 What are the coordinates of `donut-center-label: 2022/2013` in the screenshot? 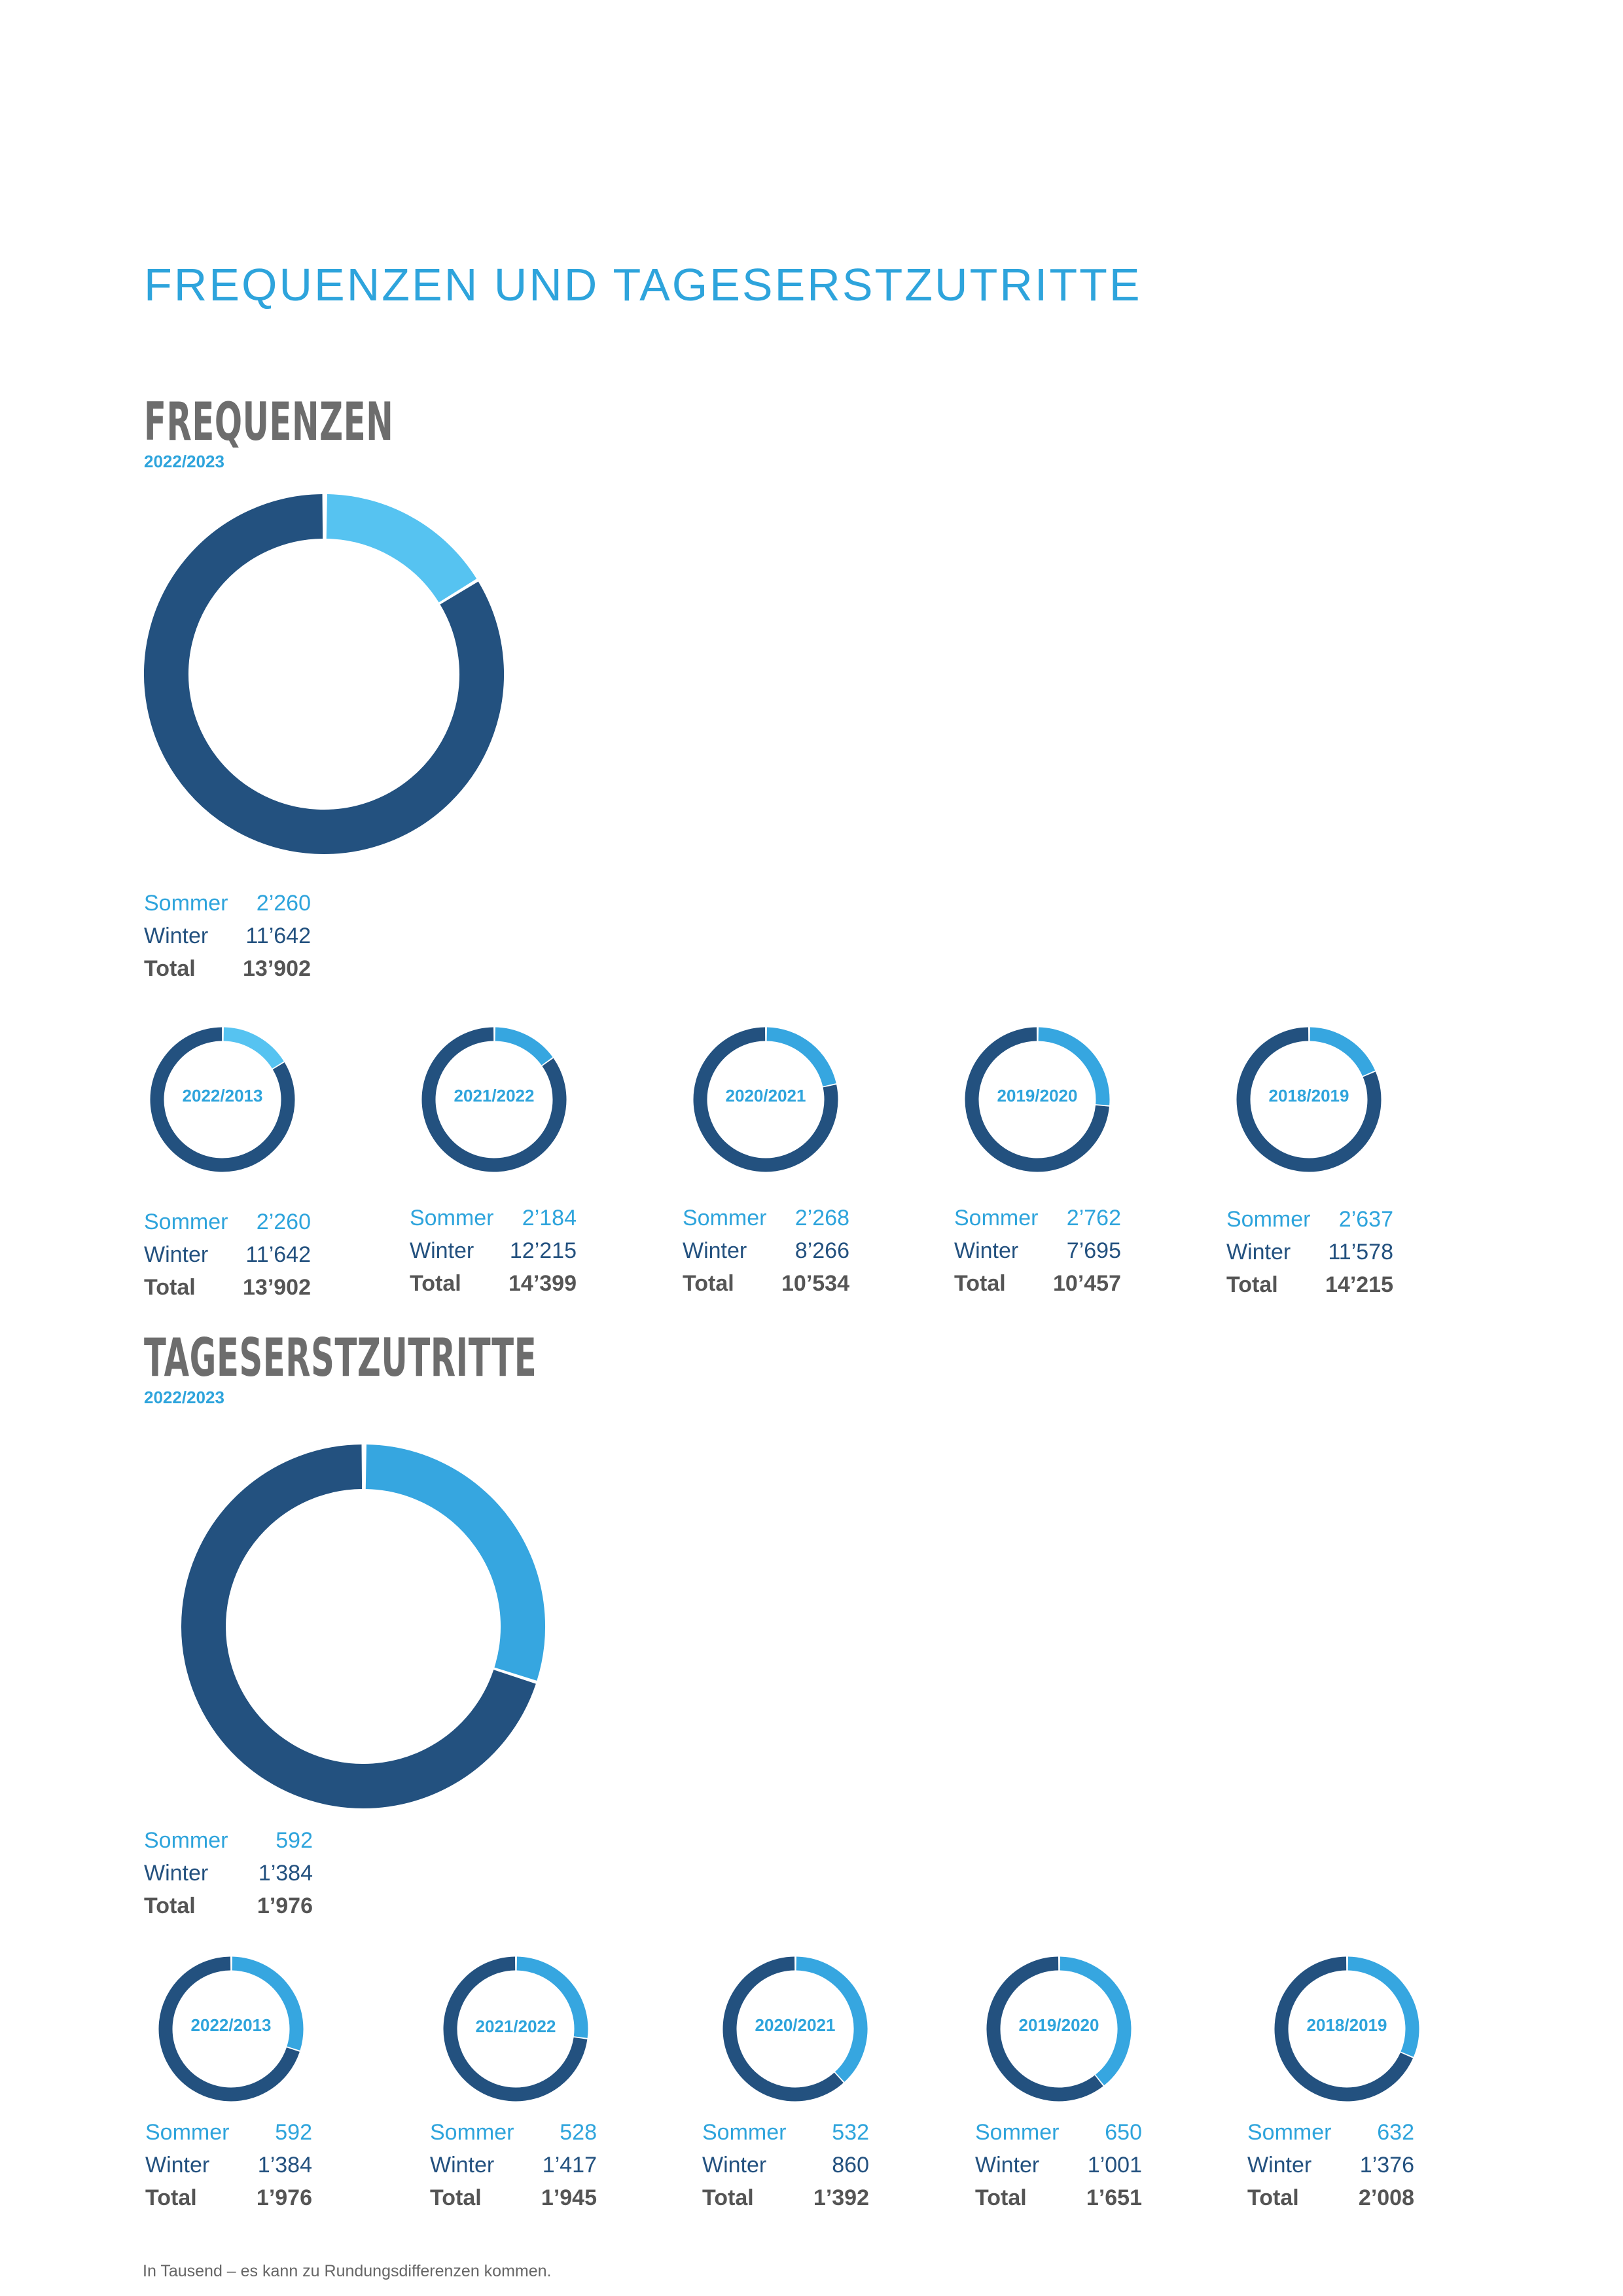 It's located at (222, 1095).